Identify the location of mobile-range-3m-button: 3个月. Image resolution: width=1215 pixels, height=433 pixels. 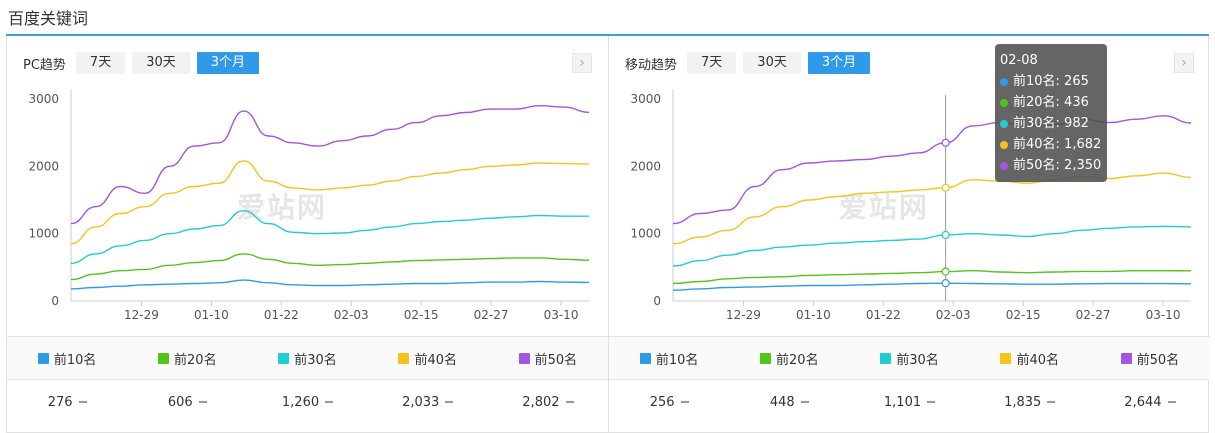
(839, 63).